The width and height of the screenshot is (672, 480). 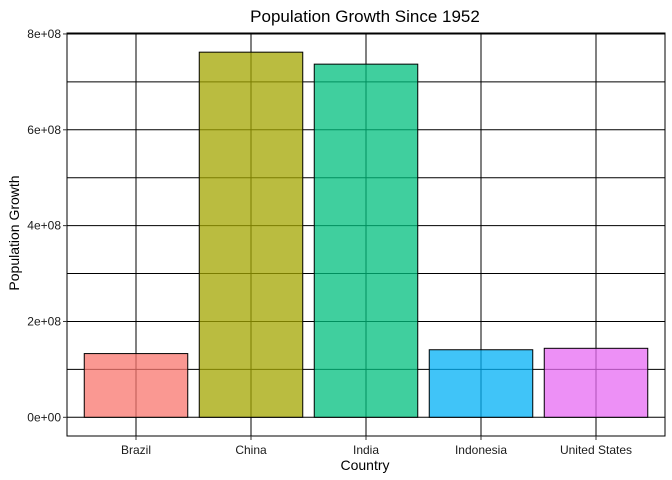 I want to click on y-tick-label: 0e+00, so click(x=44, y=417).